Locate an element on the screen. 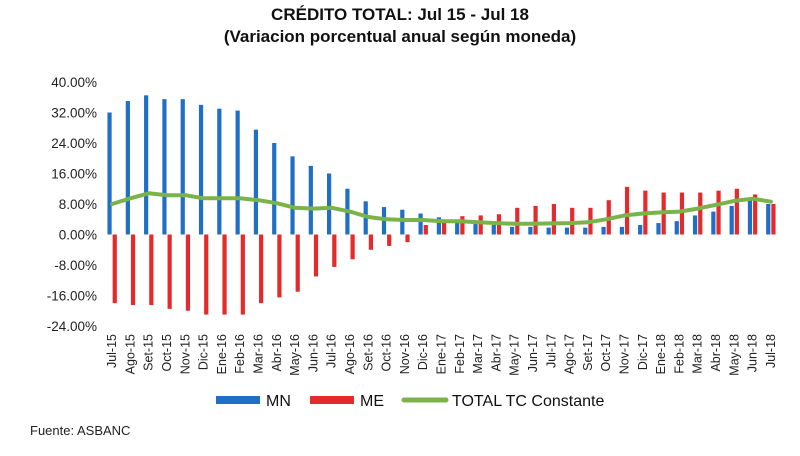 The width and height of the screenshot is (800, 456). y-tick-label: 32.00% is located at coordinates (74, 113).